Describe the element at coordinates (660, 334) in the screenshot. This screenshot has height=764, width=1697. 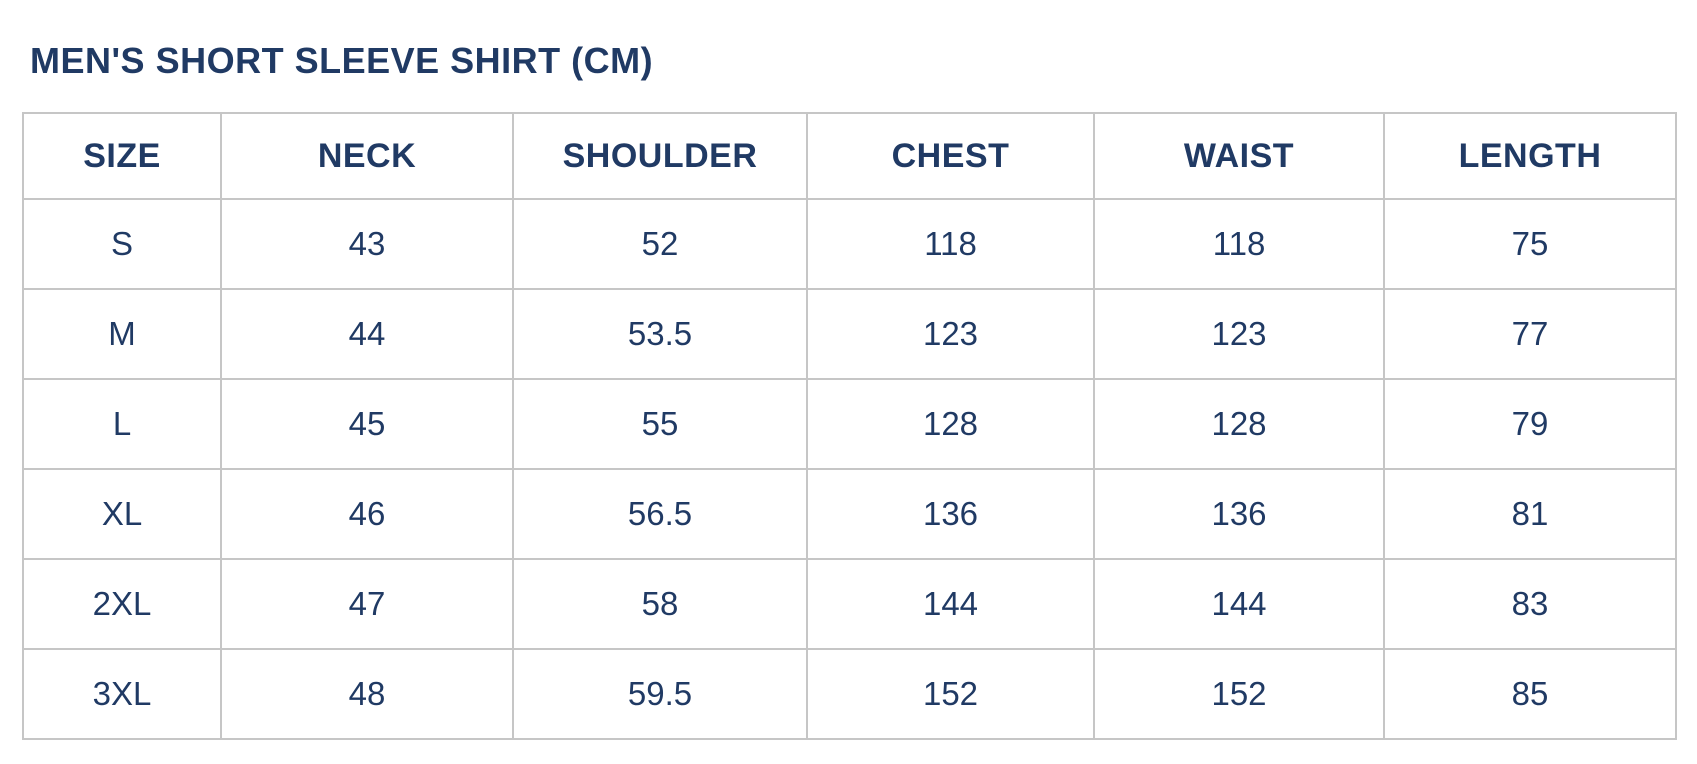
I see `cell-shoulder: 53.5` at that location.